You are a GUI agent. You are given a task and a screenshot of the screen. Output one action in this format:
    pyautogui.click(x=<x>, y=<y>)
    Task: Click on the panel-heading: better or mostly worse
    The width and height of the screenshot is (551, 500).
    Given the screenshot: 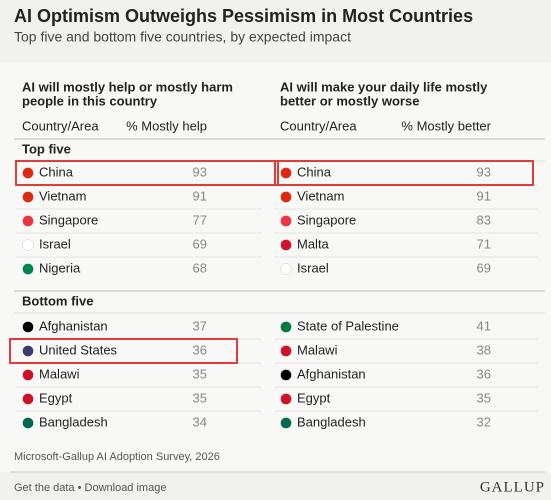 What is the action you would take?
    pyautogui.click(x=349, y=100)
    